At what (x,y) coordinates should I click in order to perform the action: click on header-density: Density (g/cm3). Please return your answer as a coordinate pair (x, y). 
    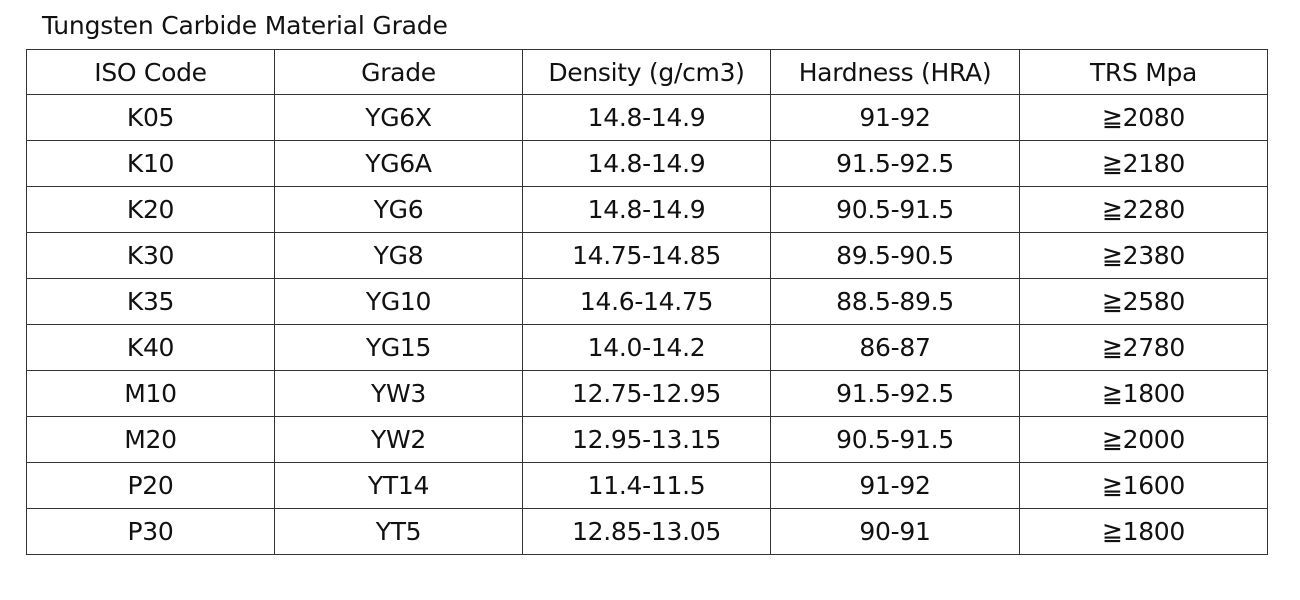
    Looking at the image, I should click on (646, 72).